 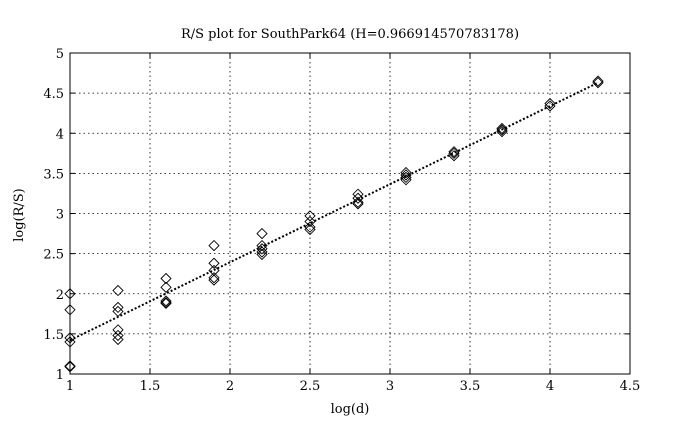 What do you see at coordinates (150, 386) in the screenshot?
I see `x-tick-label: 1.5` at bounding box center [150, 386].